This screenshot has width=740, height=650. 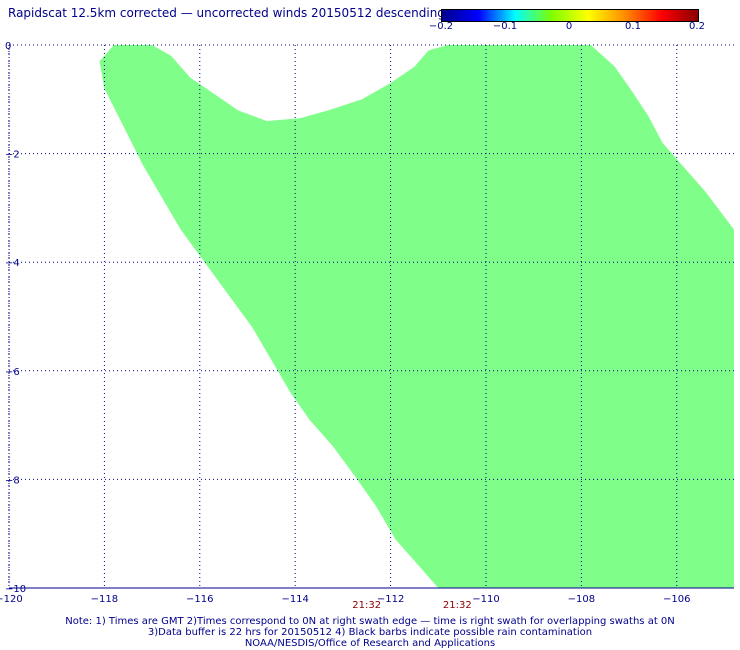 What do you see at coordinates (485, 599) in the screenshot?
I see `x-tick-label: −110` at bounding box center [485, 599].